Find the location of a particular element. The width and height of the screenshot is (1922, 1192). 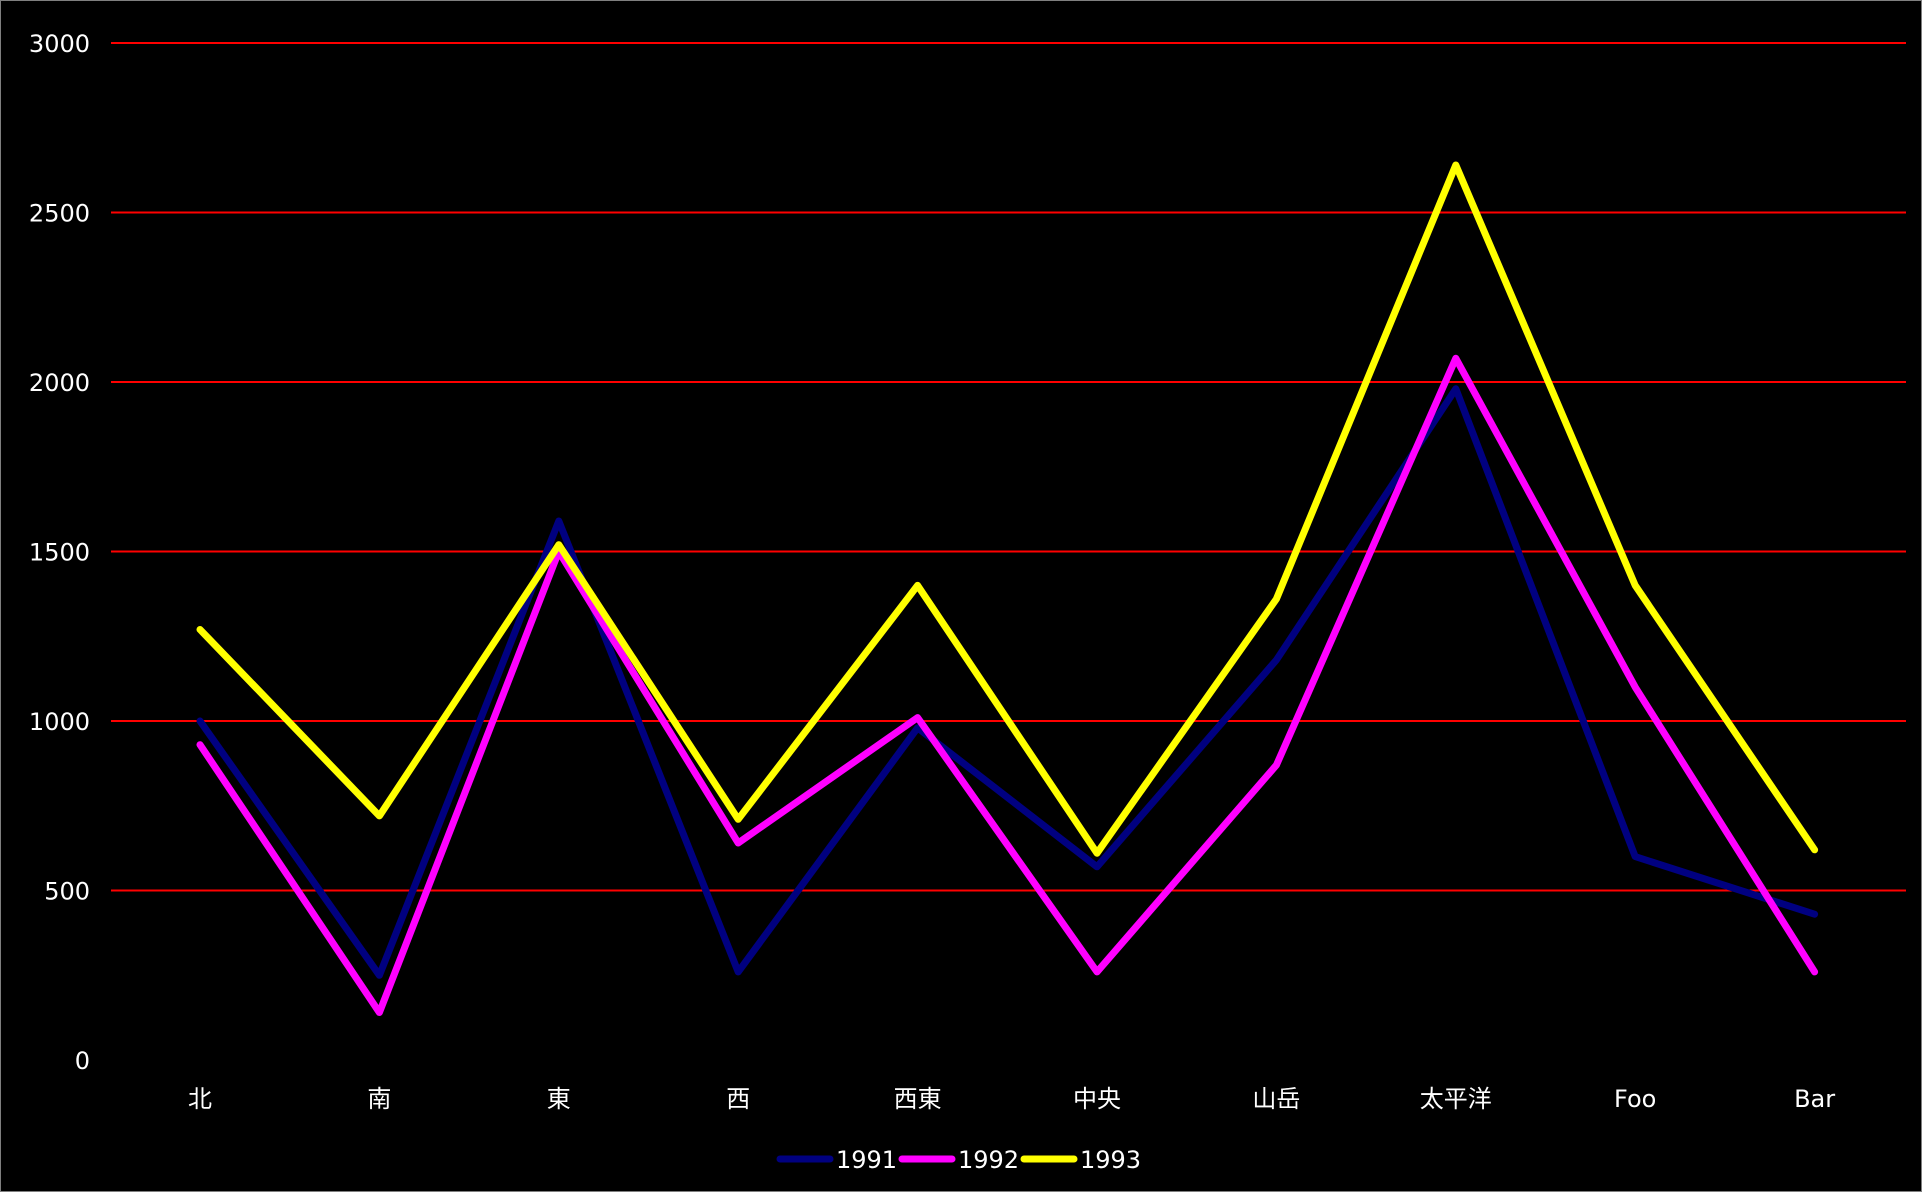

legend-item-1992: 1992 is located at coordinates (958, 1160).